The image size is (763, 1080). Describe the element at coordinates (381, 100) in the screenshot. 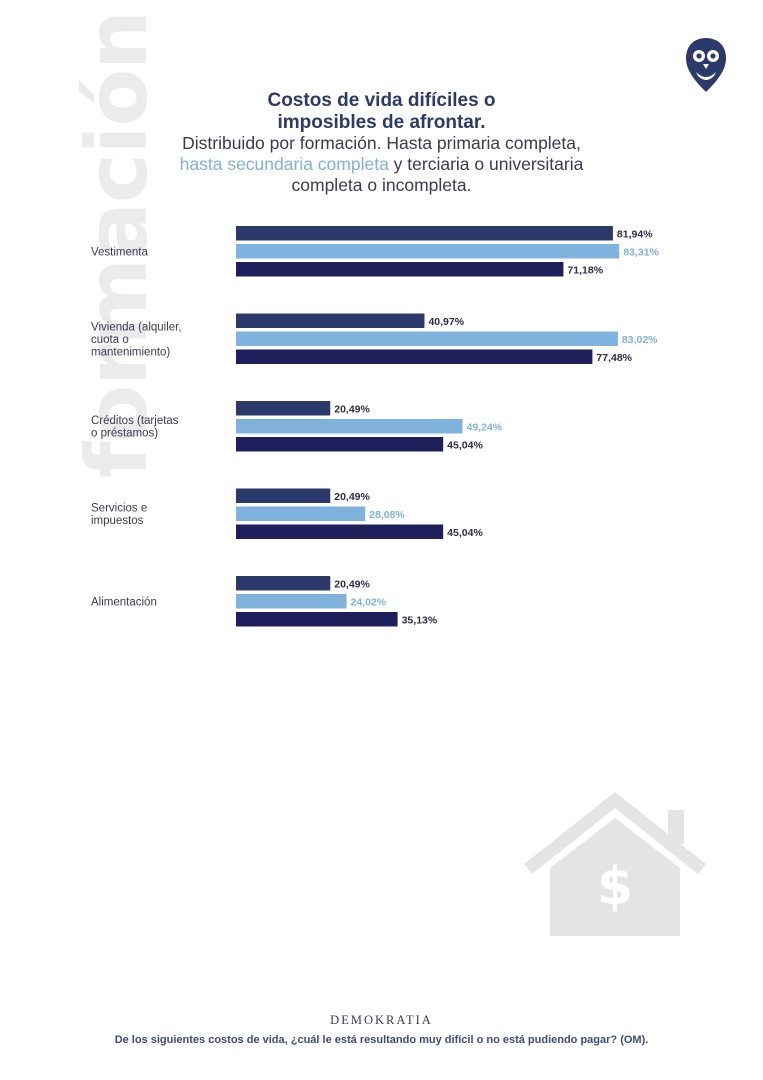

I see `title-line-1: Costos de vida difíciles o` at that location.